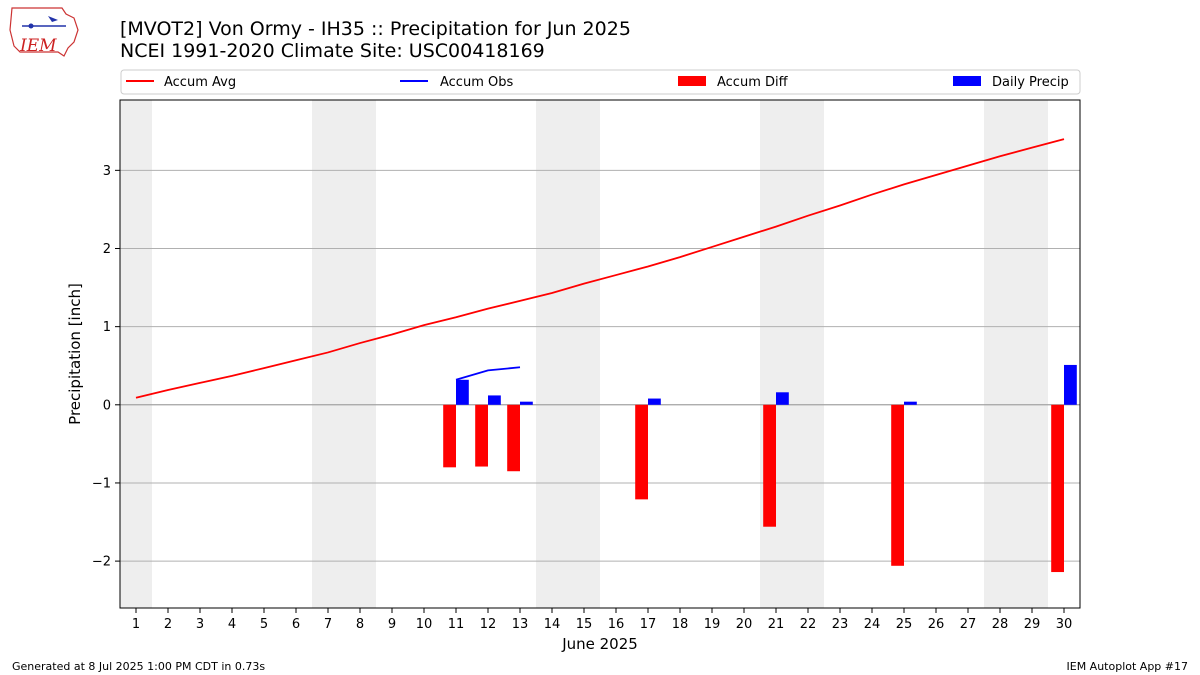 The image size is (1200, 675). What do you see at coordinates (712, 624) in the screenshot?
I see `x-tick-label: 19` at bounding box center [712, 624].